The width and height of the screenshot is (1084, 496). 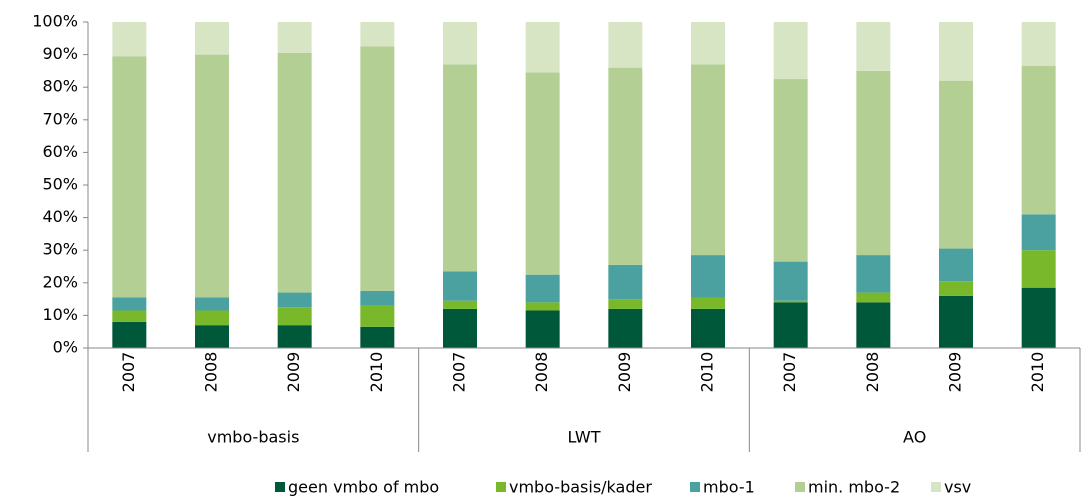 What do you see at coordinates (60, 151) in the screenshot?
I see `y-tick-label: 60%` at bounding box center [60, 151].